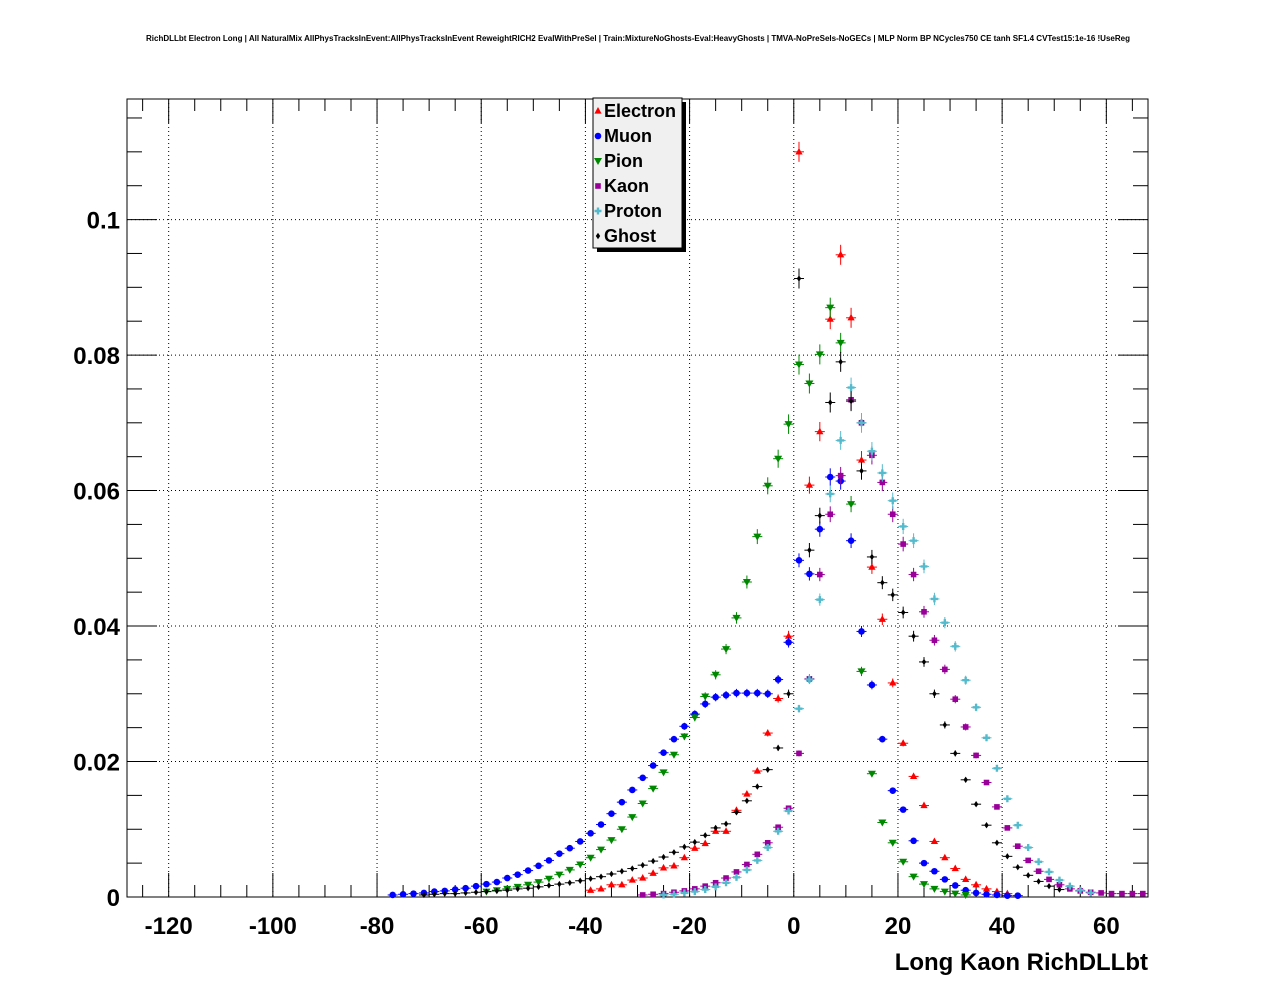  What do you see at coordinates (689, 926) in the screenshot?
I see `x-tick-label: -20` at bounding box center [689, 926].